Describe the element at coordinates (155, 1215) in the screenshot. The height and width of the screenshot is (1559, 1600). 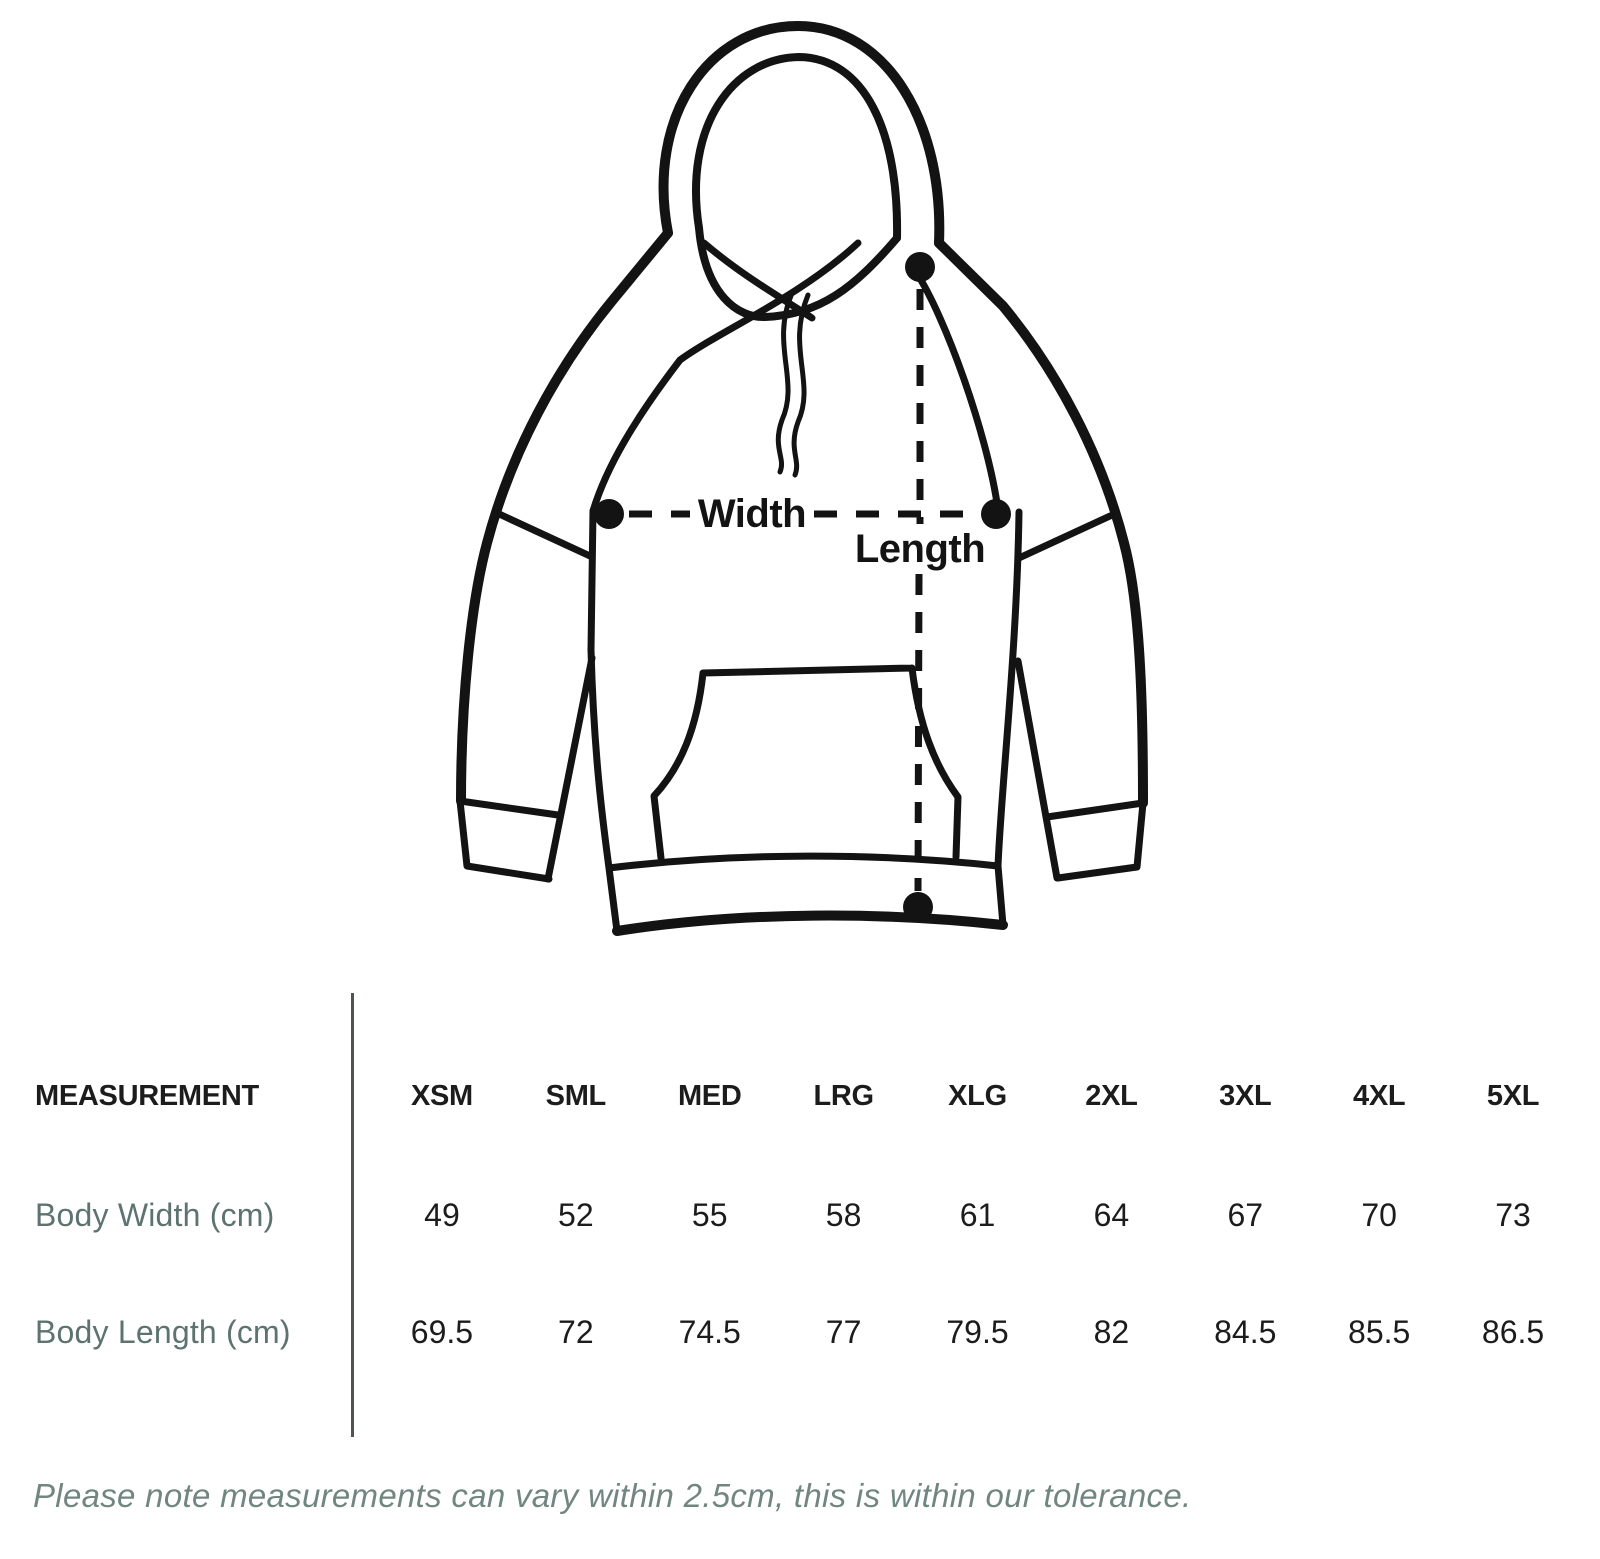
I see `body-width-row-label: Body Width (cm)` at that location.